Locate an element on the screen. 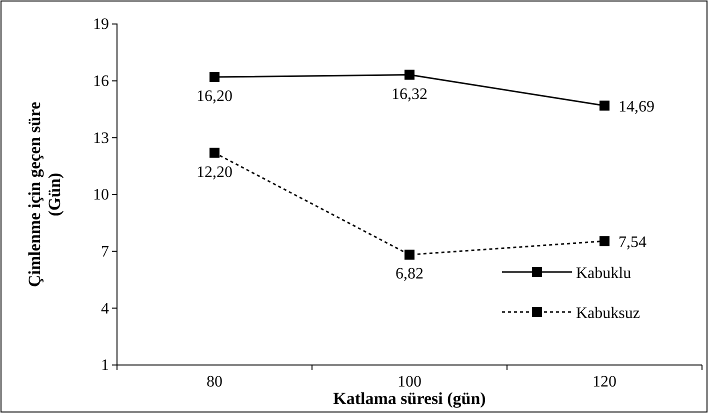  legend-label: Kabuksuz is located at coordinates (608, 313).